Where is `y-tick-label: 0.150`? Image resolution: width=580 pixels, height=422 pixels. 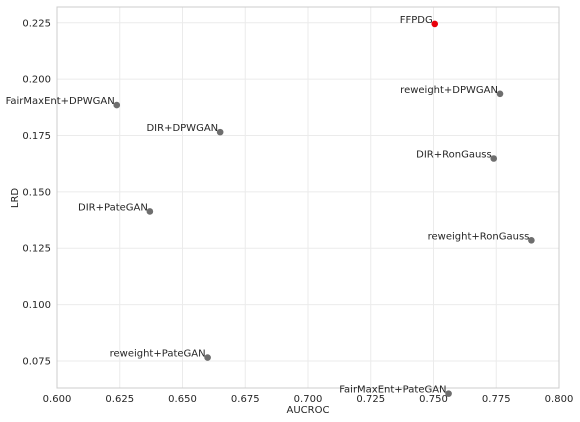 y-tick-label: 0.150 is located at coordinates (36, 192).